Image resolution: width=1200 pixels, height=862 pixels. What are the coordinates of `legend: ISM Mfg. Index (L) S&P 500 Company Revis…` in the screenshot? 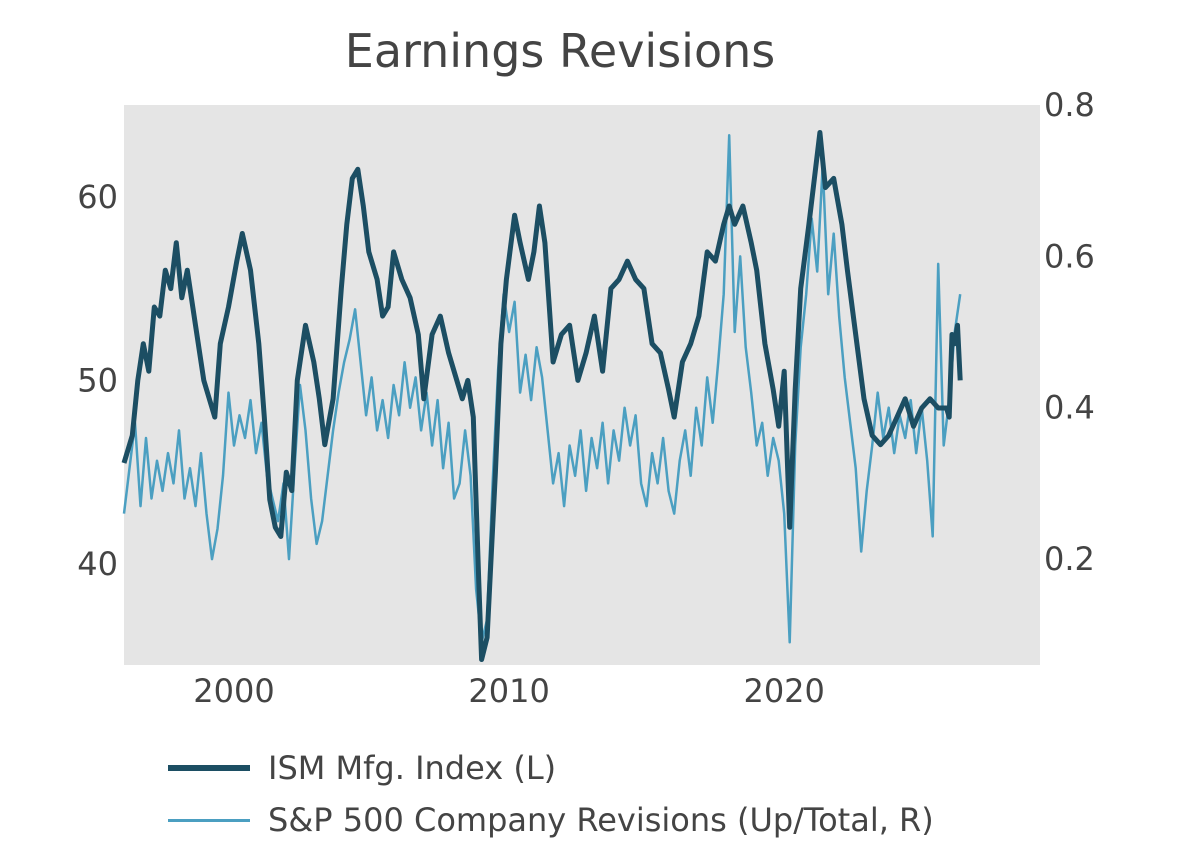 It's located at (551, 794).